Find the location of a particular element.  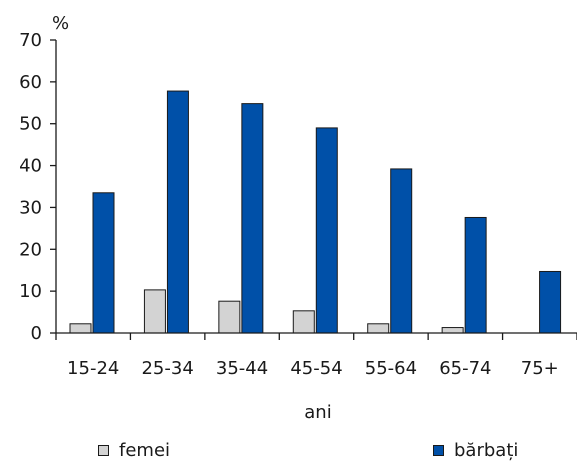

x-tick-label: 25-34 is located at coordinates (167, 368).